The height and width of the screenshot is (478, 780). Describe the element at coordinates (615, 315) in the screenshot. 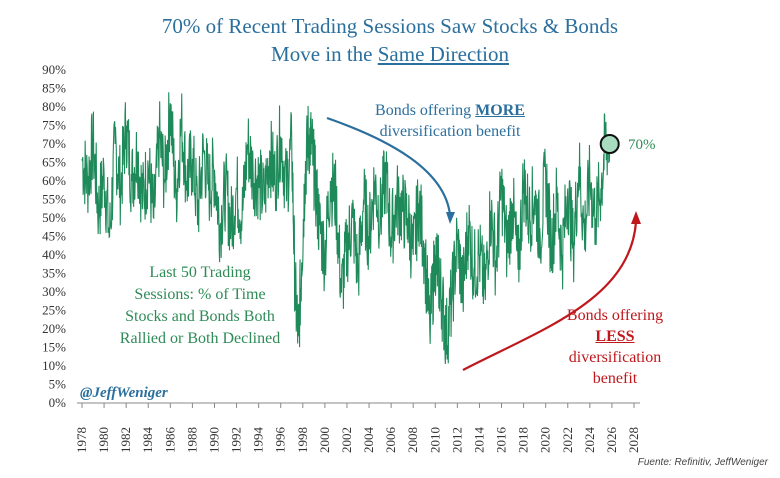

I see `annotation-less-line1: Bonds offering` at that location.